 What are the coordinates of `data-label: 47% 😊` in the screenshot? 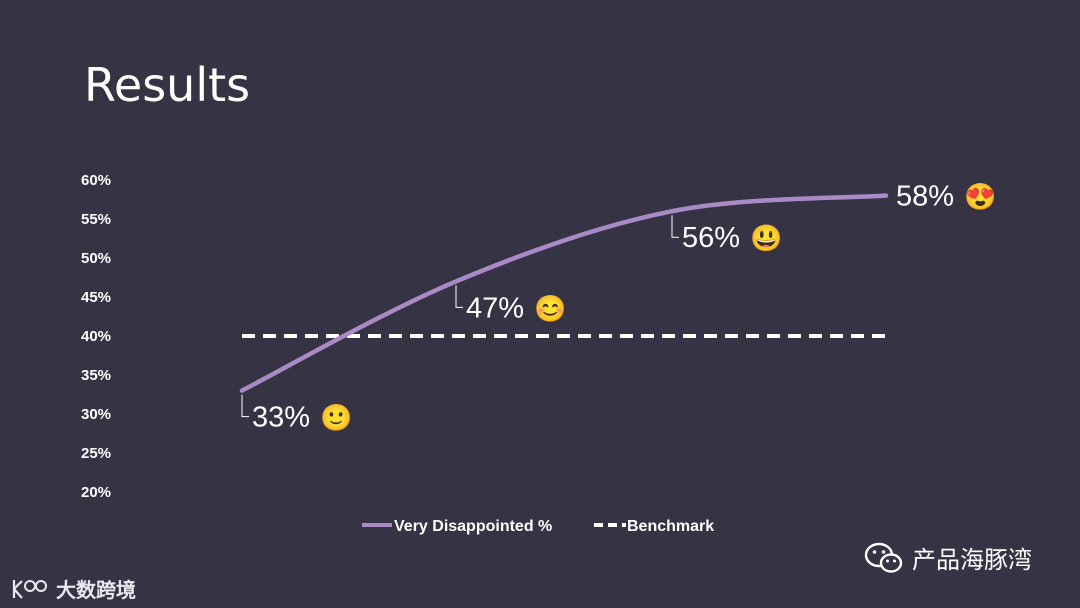 It's located at (516, 308).